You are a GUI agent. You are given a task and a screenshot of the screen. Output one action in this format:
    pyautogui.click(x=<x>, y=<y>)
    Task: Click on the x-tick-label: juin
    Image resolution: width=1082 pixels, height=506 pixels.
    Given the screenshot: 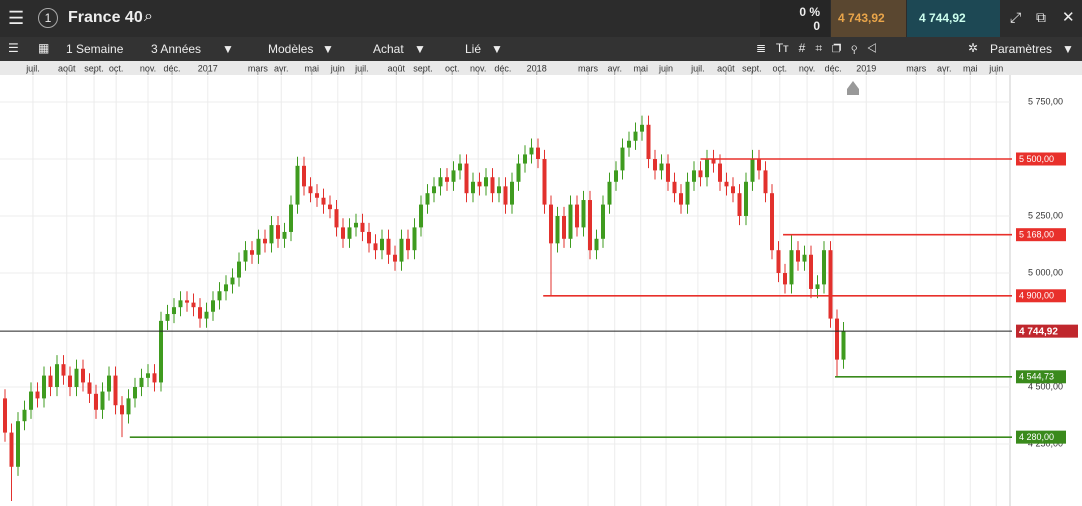 What is the action you would take?
    pyautogui.click(x=665, y=68)
    